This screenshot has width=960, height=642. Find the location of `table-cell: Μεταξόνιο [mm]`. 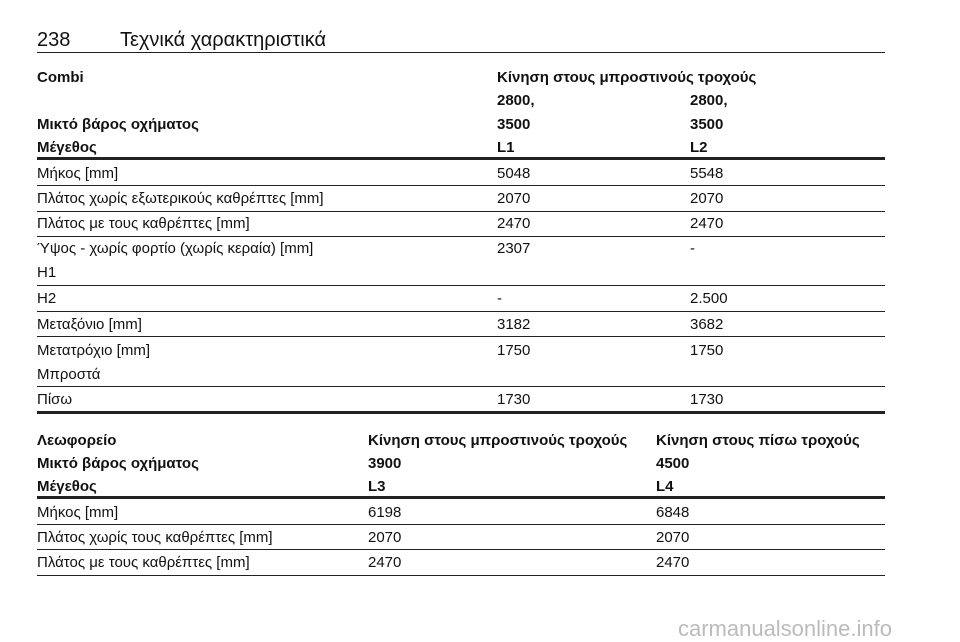

table-cell: Μεταξόνιο [mm] is located at coordinates (89, 324).